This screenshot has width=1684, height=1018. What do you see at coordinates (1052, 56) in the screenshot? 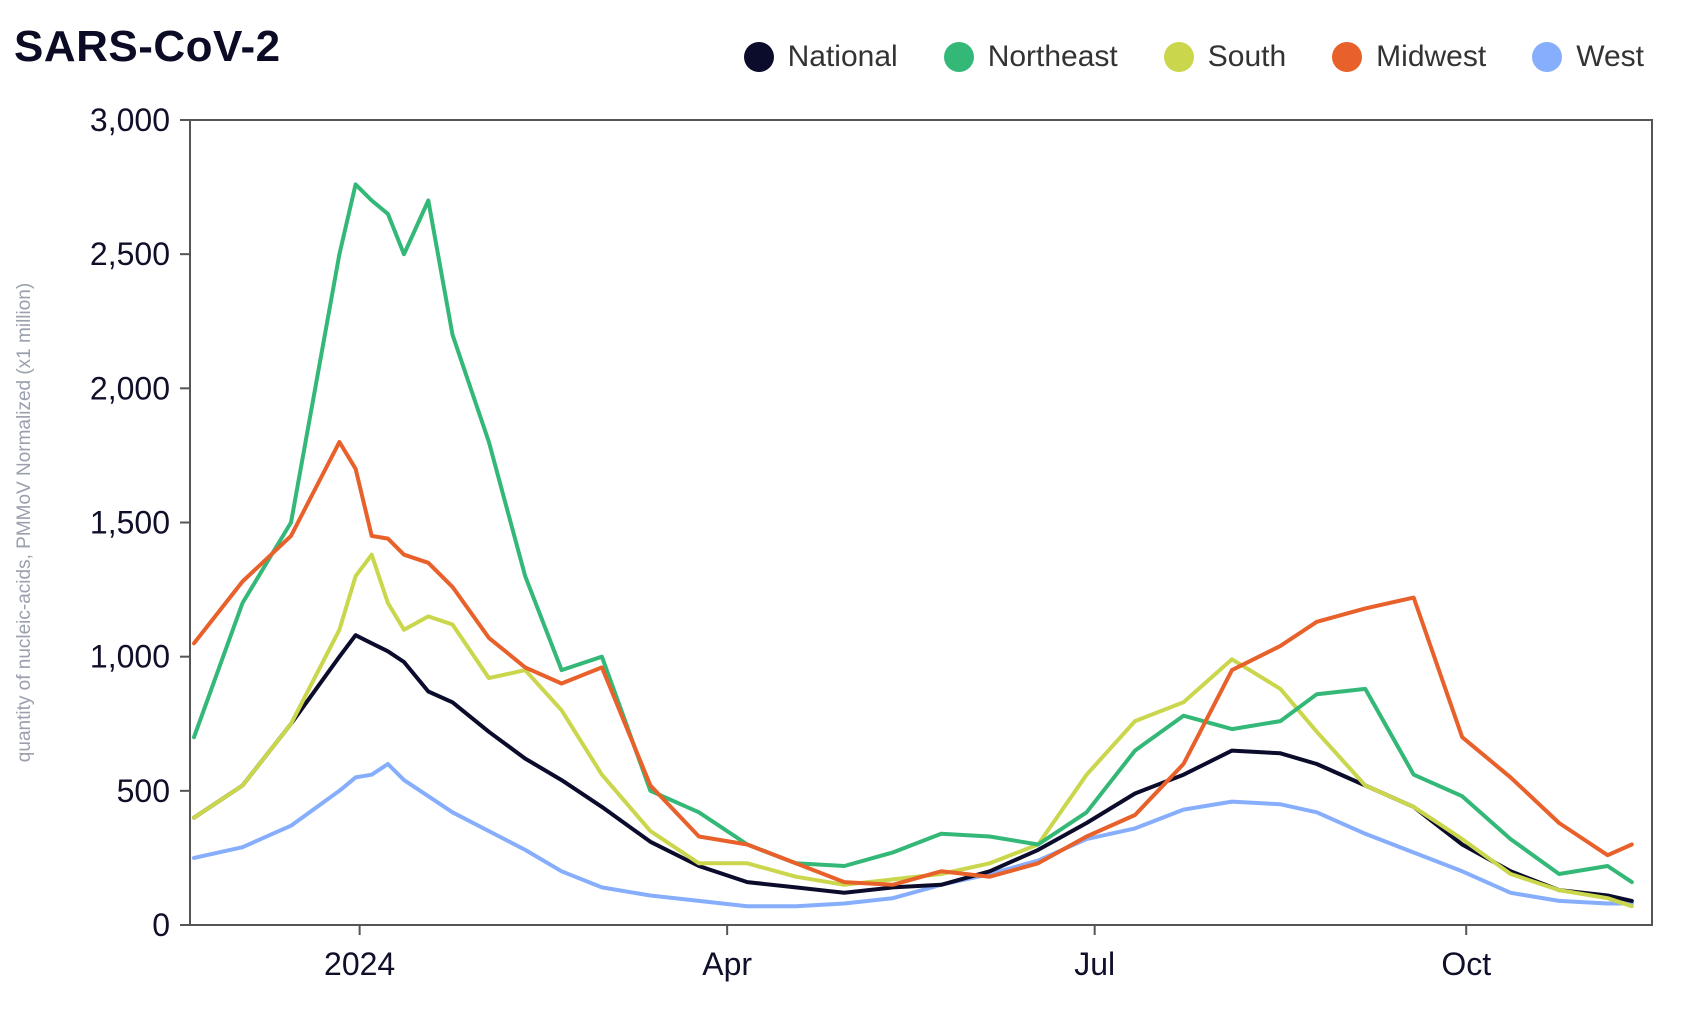
I see `legend-label-northeast: Northeast` at bounding box center [1052, 56].